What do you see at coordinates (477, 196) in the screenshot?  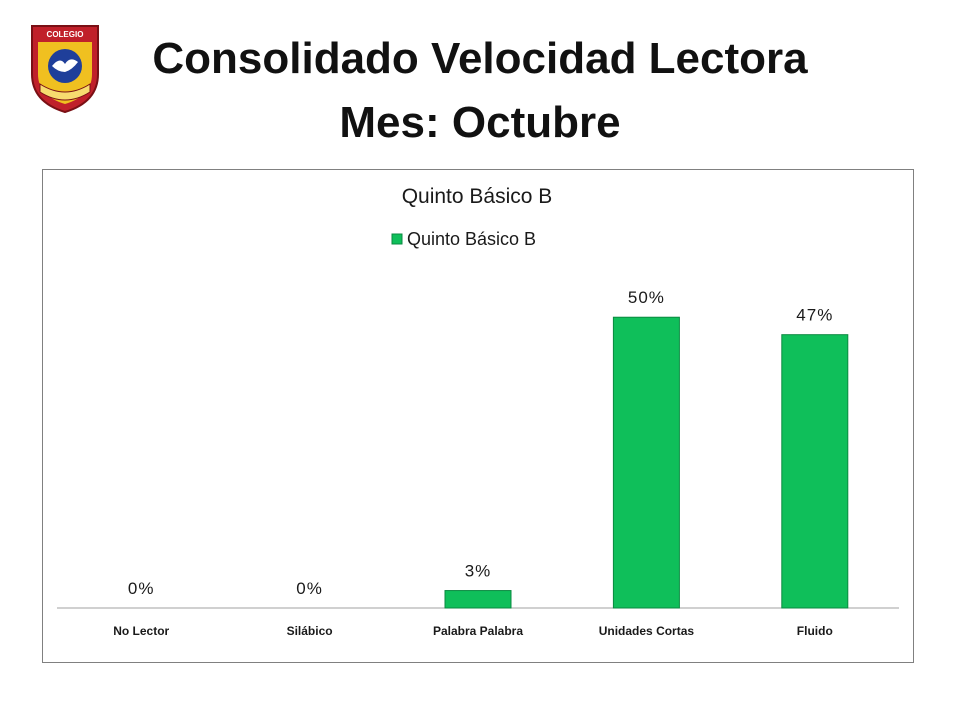 I see `chart-title: Quinto Básico B` at bounding box center [477, 196].